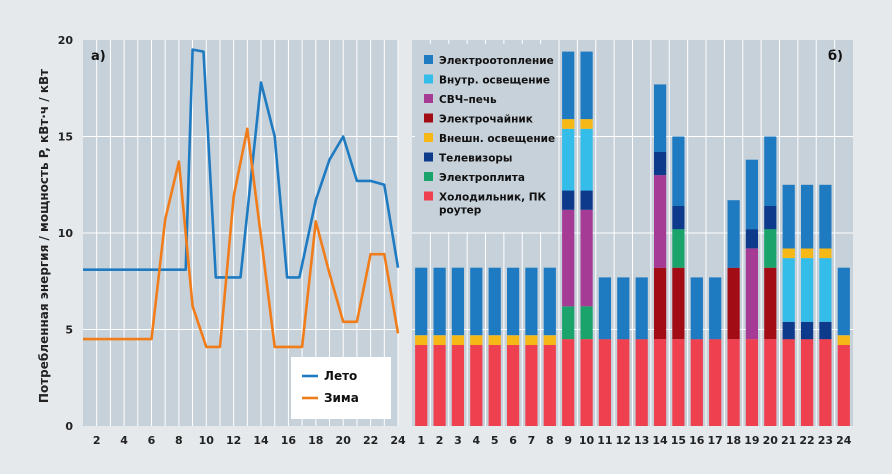 This screenshot has height=474, width=892. I want to click on bar-segment-hour-4-s10, so click(476, 301).